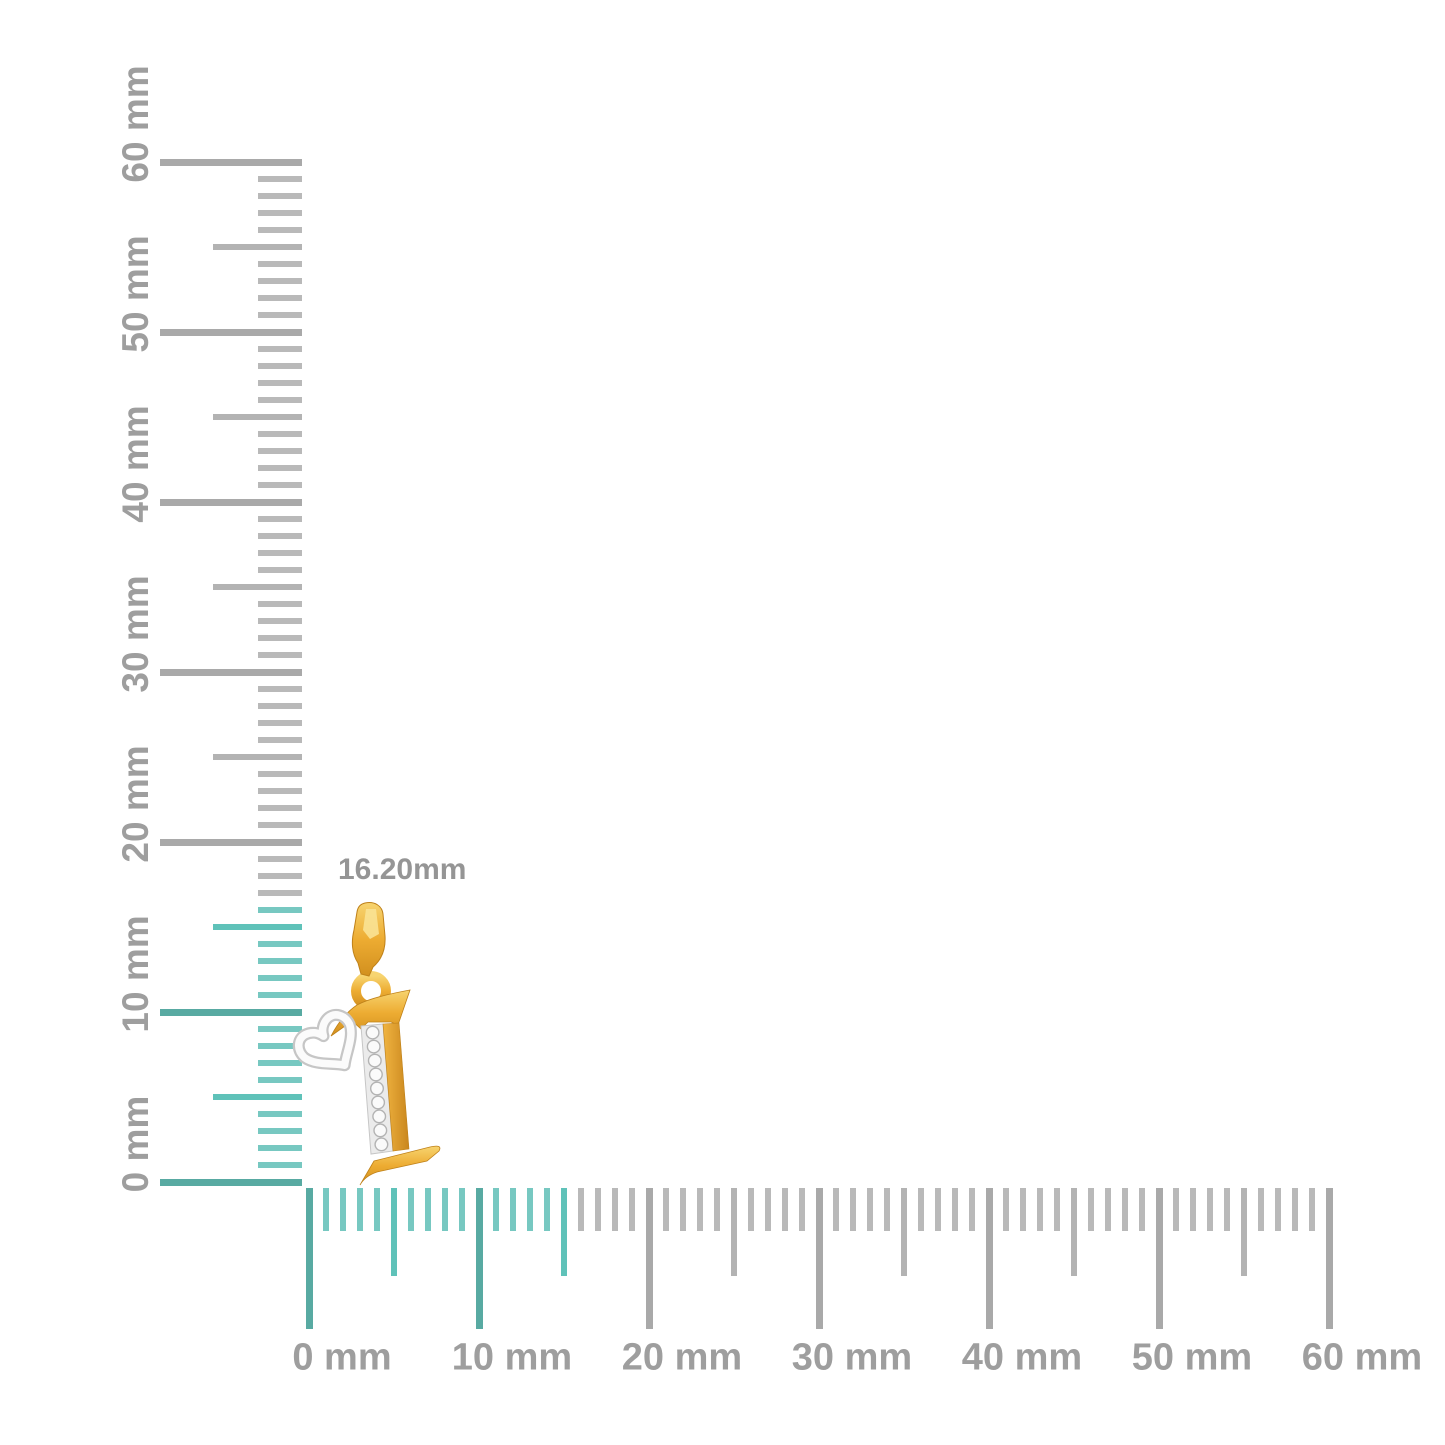  I want to click on ruler-tick-24mm, so click(717, 1209).